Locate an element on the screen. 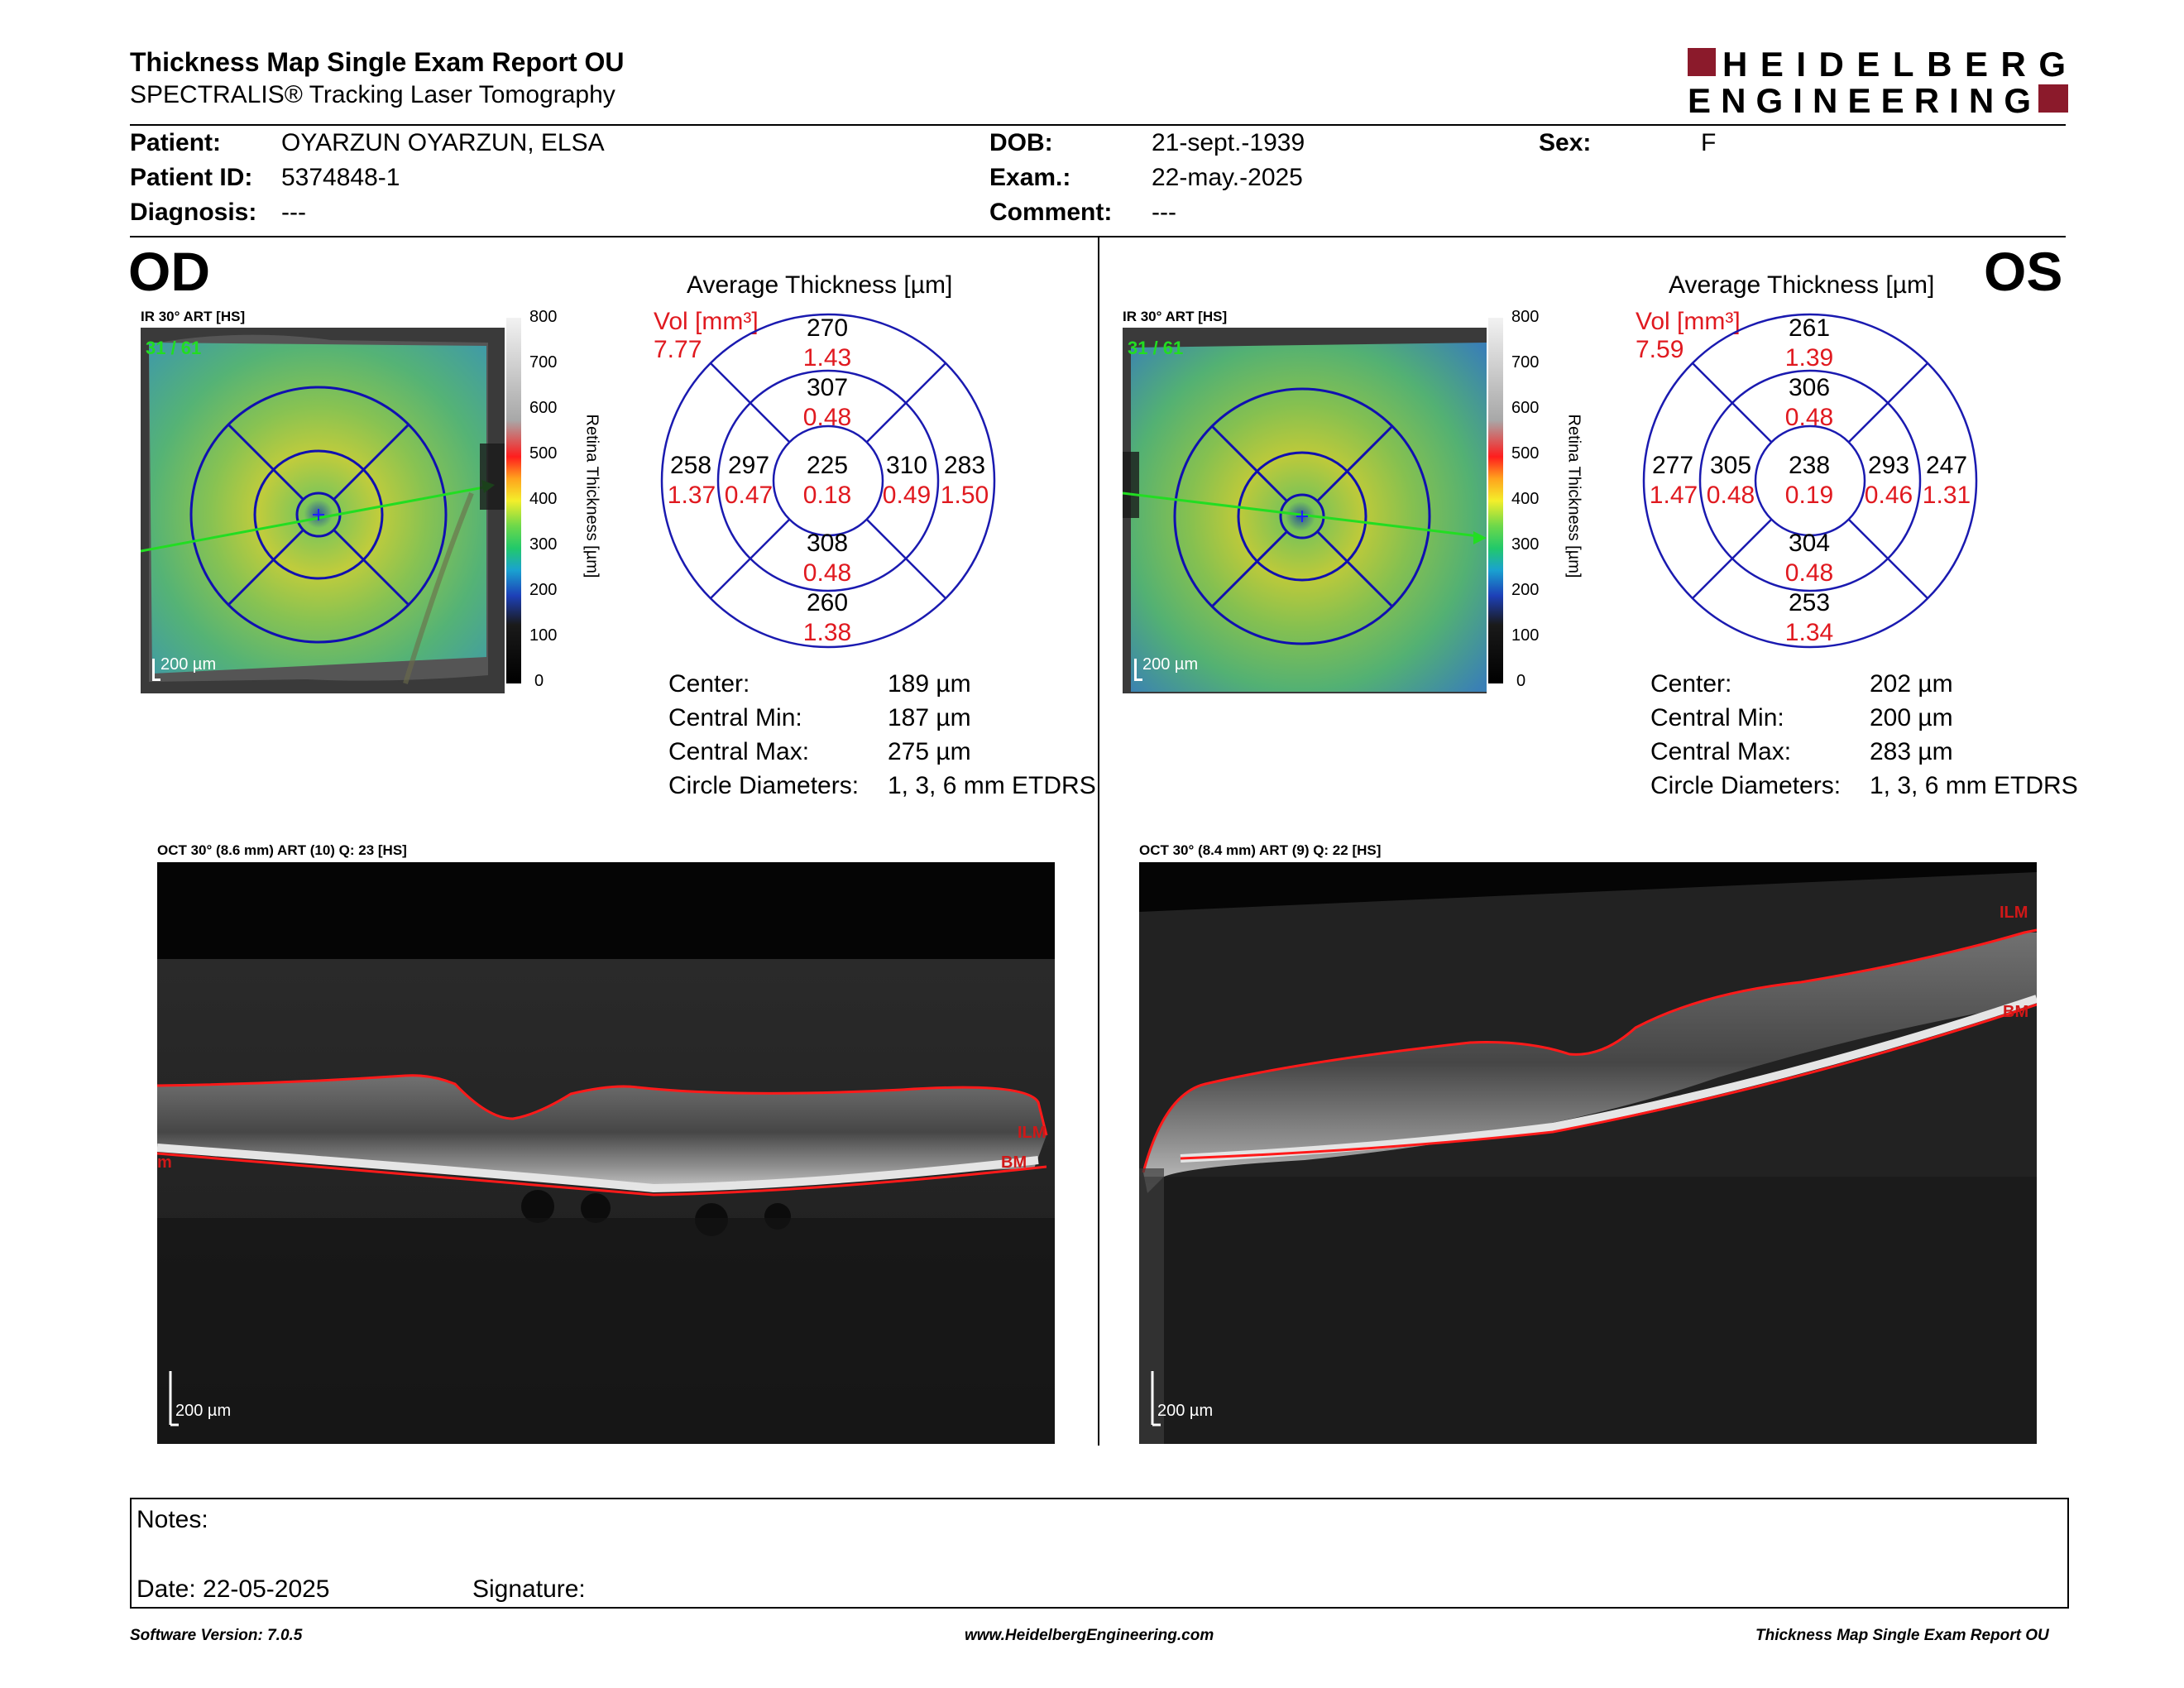  sex-label: Sex: is located at coordinates (1565, 142).